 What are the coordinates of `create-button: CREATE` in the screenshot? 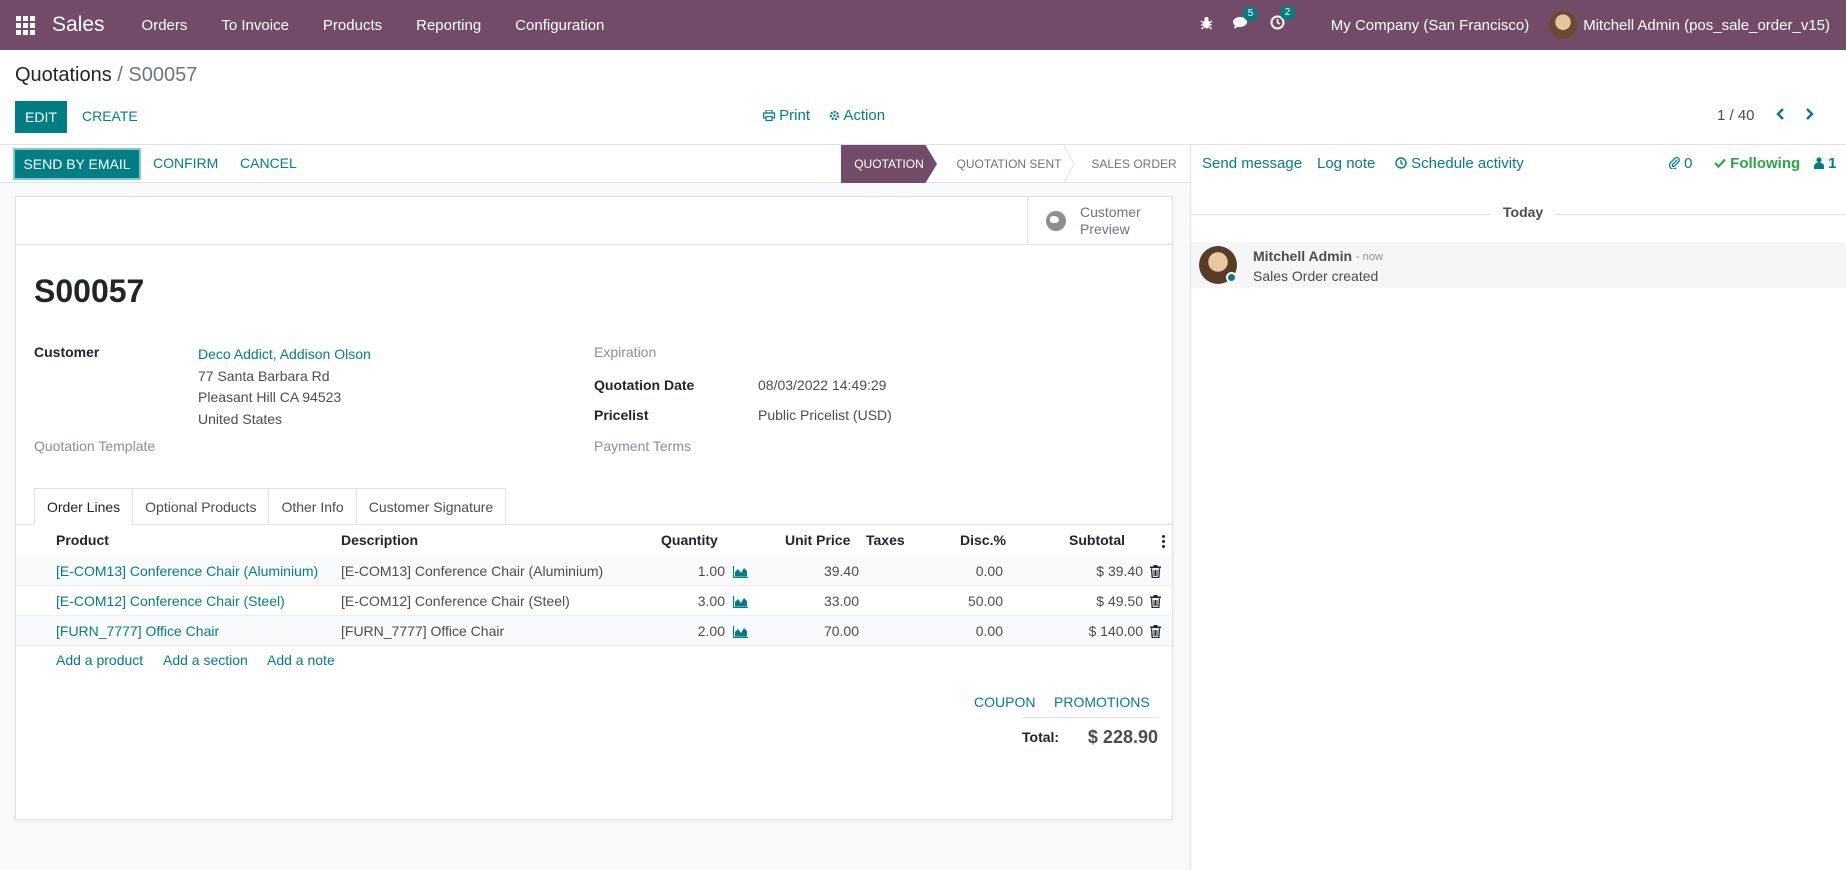 It's located at (110, 116).